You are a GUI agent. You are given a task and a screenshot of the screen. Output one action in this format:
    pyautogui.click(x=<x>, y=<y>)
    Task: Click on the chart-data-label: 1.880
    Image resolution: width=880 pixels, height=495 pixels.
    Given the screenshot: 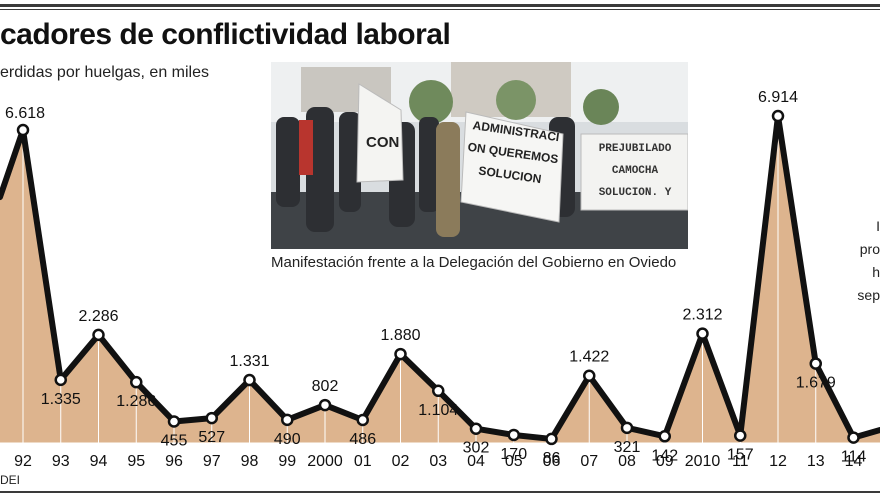 What is the action you would take?
    pyautogui.click(x=400, y=335)
    